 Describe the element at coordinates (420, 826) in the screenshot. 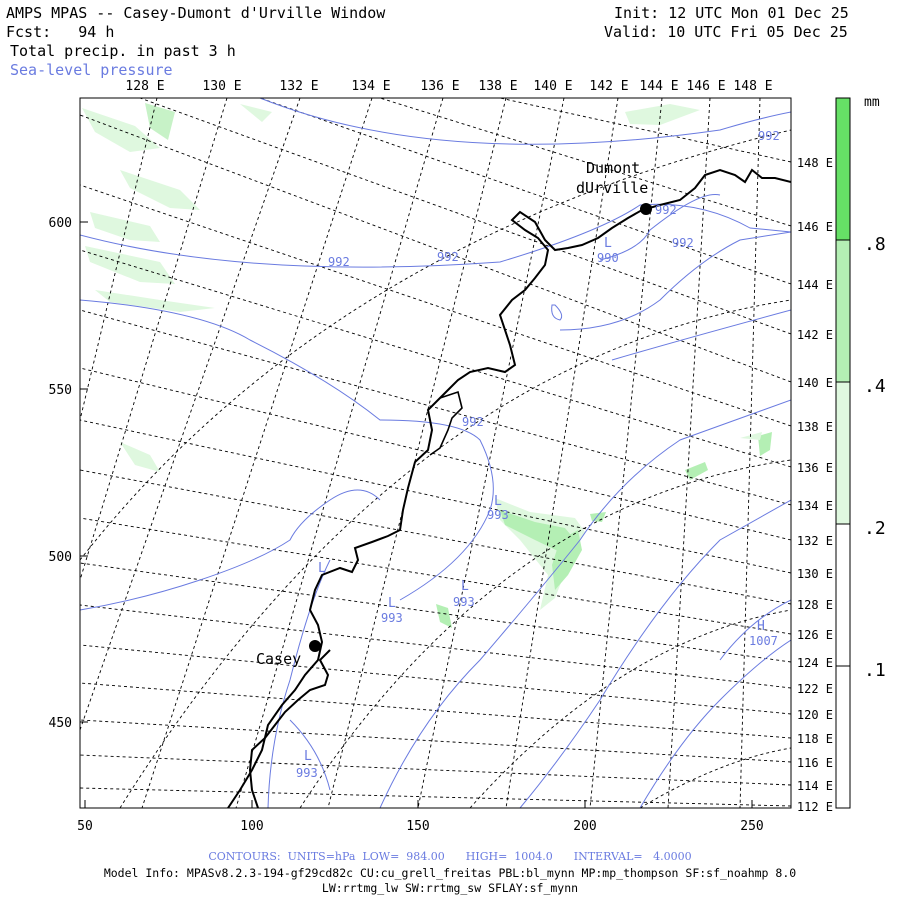

I see `bottom-axis: 50 100 150 200 250` at that location.